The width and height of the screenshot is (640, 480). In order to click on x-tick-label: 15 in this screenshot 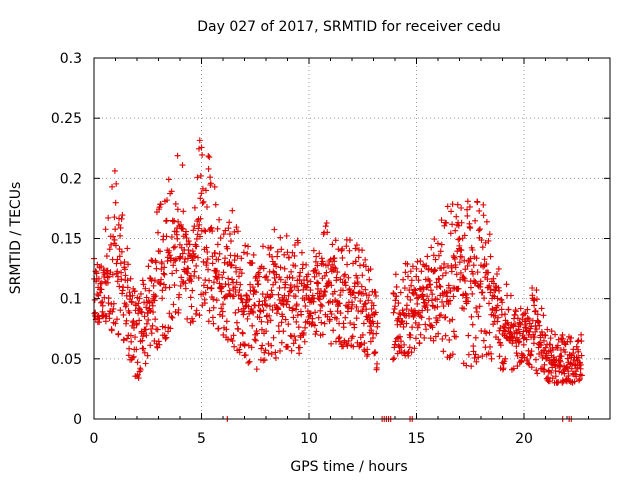, I will do `click(417, 439)`.